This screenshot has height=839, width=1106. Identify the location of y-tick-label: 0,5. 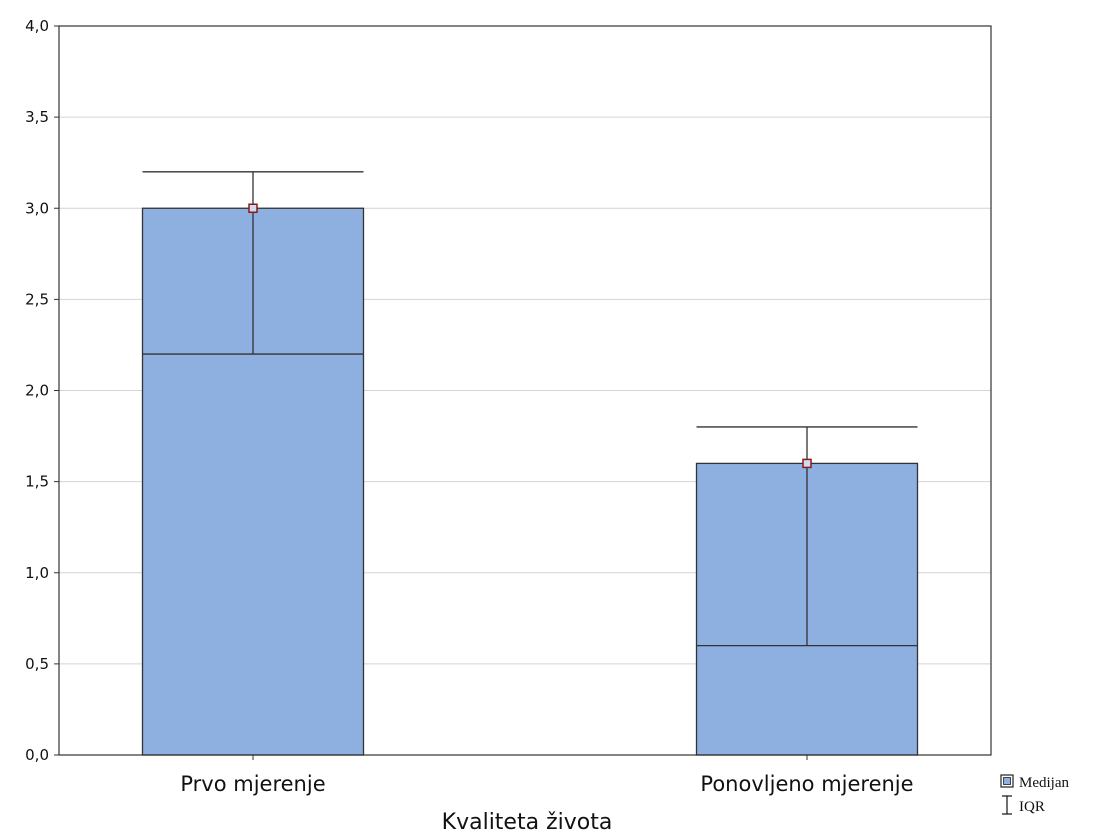
(37, 664).